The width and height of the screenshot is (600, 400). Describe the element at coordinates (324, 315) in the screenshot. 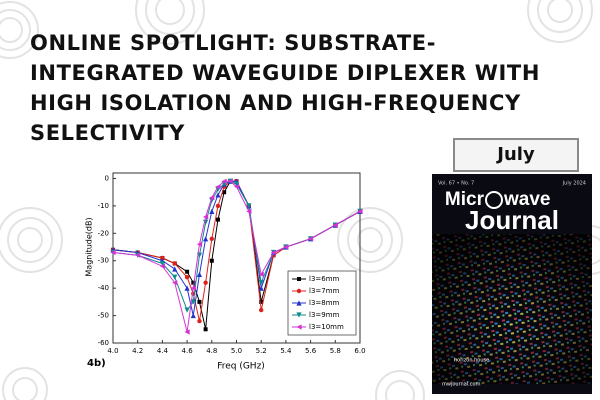

I see `legend-label: l3=9mm` at that location.